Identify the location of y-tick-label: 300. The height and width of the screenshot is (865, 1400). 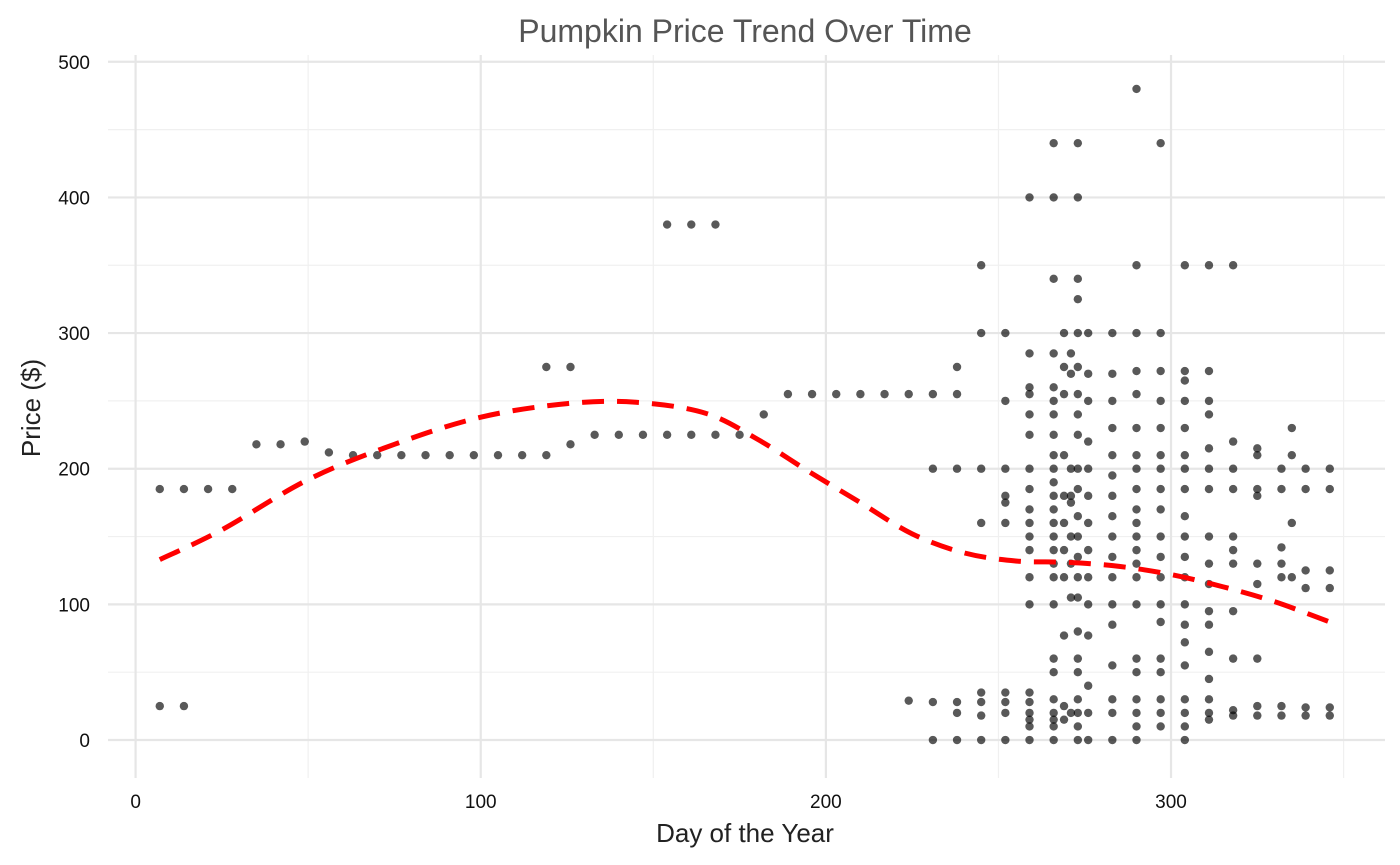
(74, 334).